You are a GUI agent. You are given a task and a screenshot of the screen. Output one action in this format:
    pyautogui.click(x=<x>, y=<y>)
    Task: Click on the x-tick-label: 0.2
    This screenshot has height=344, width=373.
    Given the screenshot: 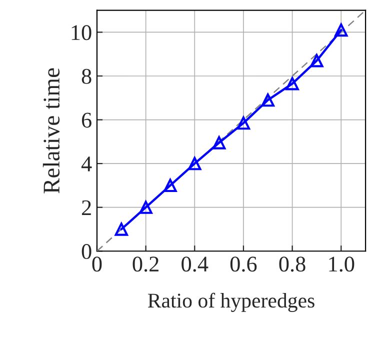 What is the action you would take?
    pyautogui.click(x=145, y=264)
    